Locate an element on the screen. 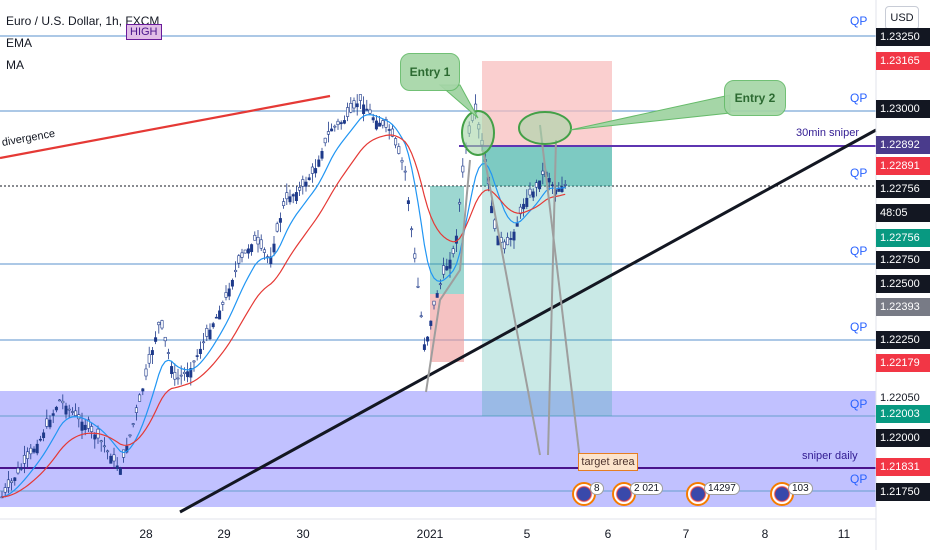 Image resolution: width=932 pixels, height=550 pixels. economic-event: 14297 is located at coordinates (713, 494).